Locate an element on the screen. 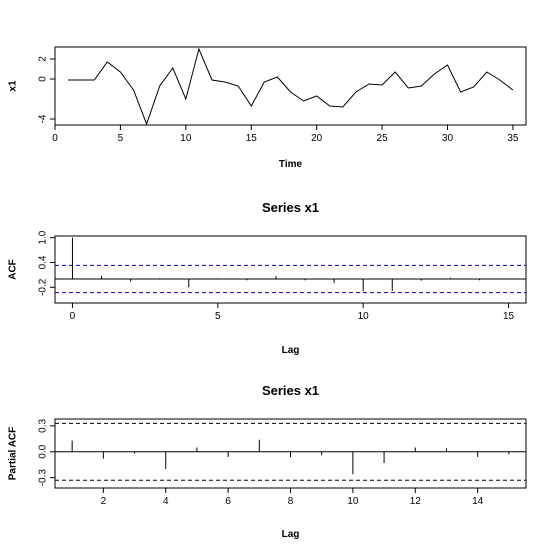 The width and height of the screenshot is (554, 553). x-axis-label: Time is located at coordinates (291, 164).